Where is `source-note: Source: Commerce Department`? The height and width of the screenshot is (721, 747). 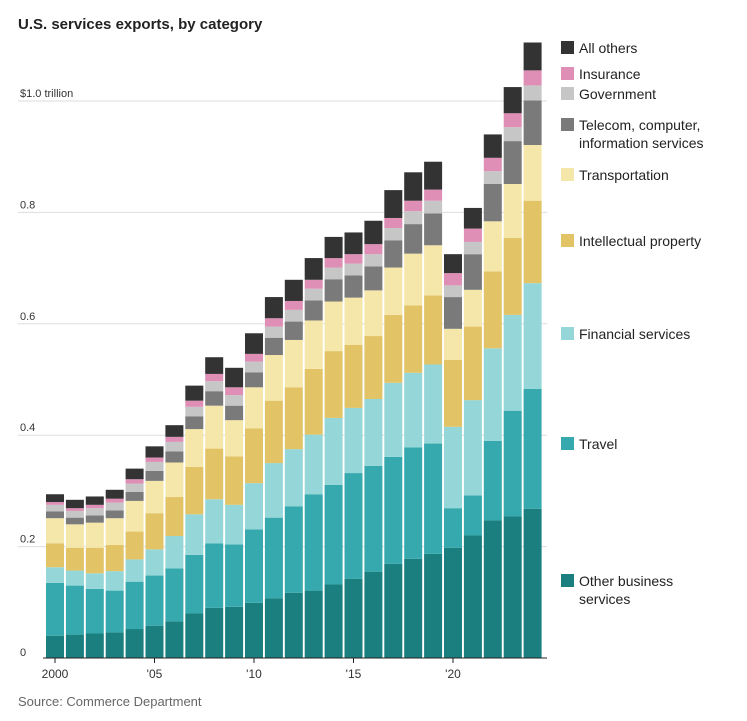 source-note: Source: Commerce Department is located at coordinates (110, 701).